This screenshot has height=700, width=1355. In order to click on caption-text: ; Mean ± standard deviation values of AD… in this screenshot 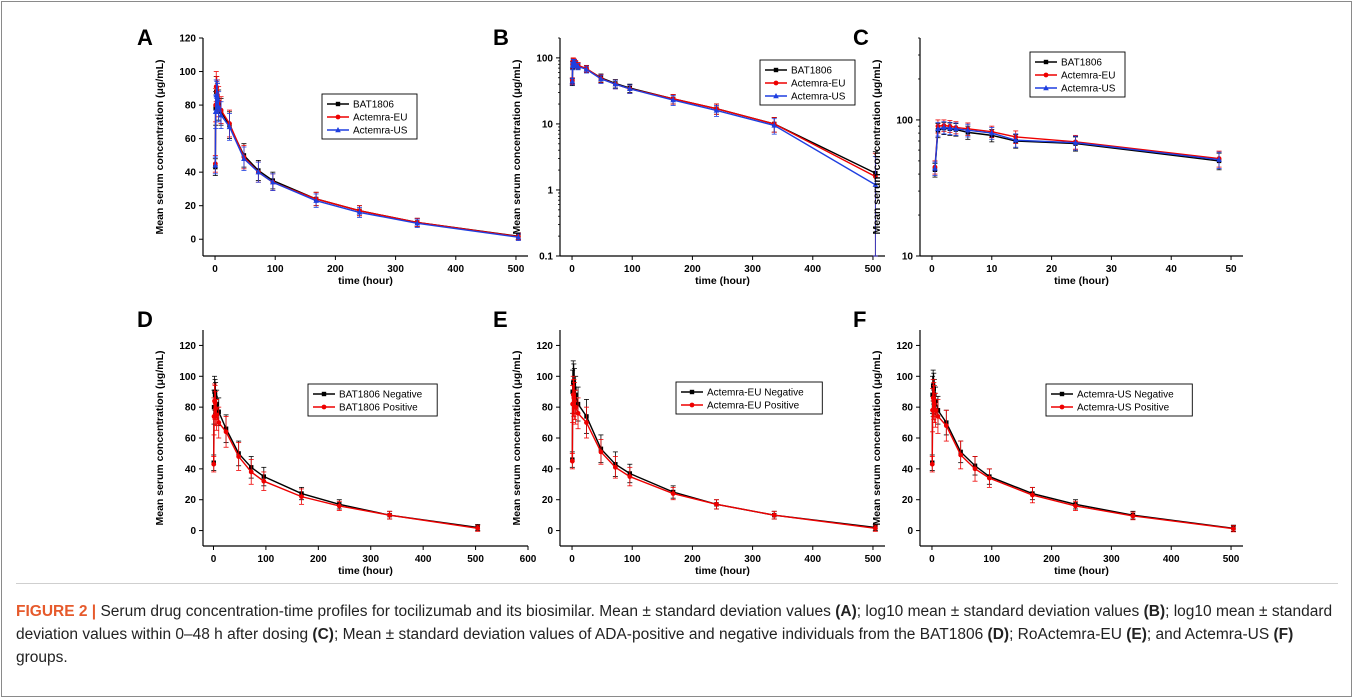, I will do `click(660, 634)`.